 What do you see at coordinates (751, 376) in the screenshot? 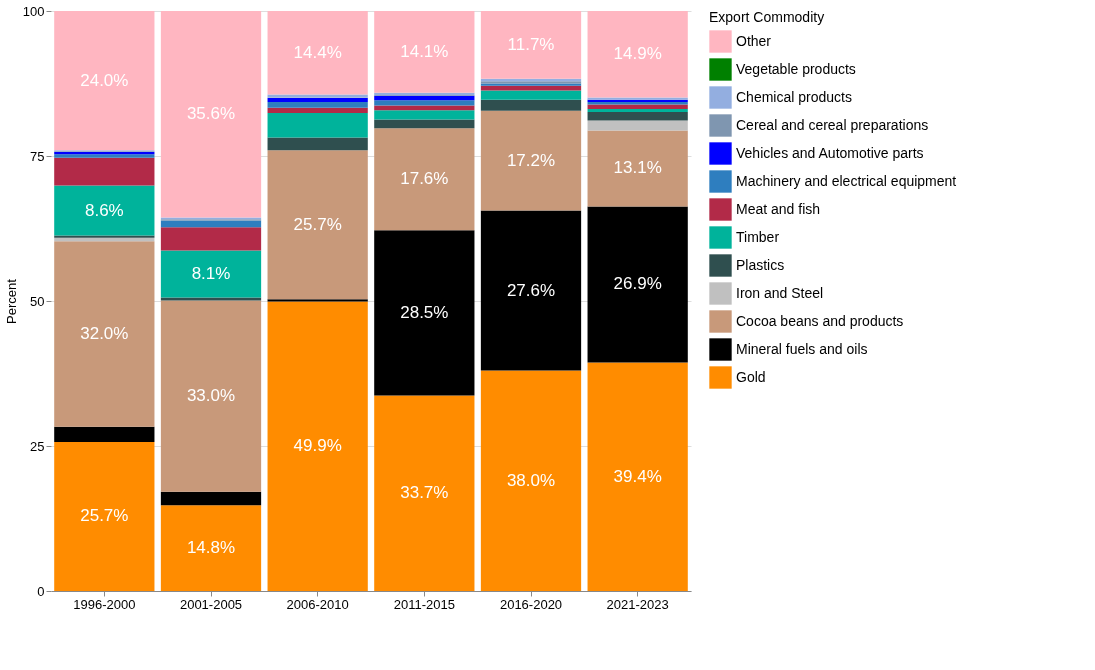
I see `legend-label: Gold` at bounding box center [751, 376].